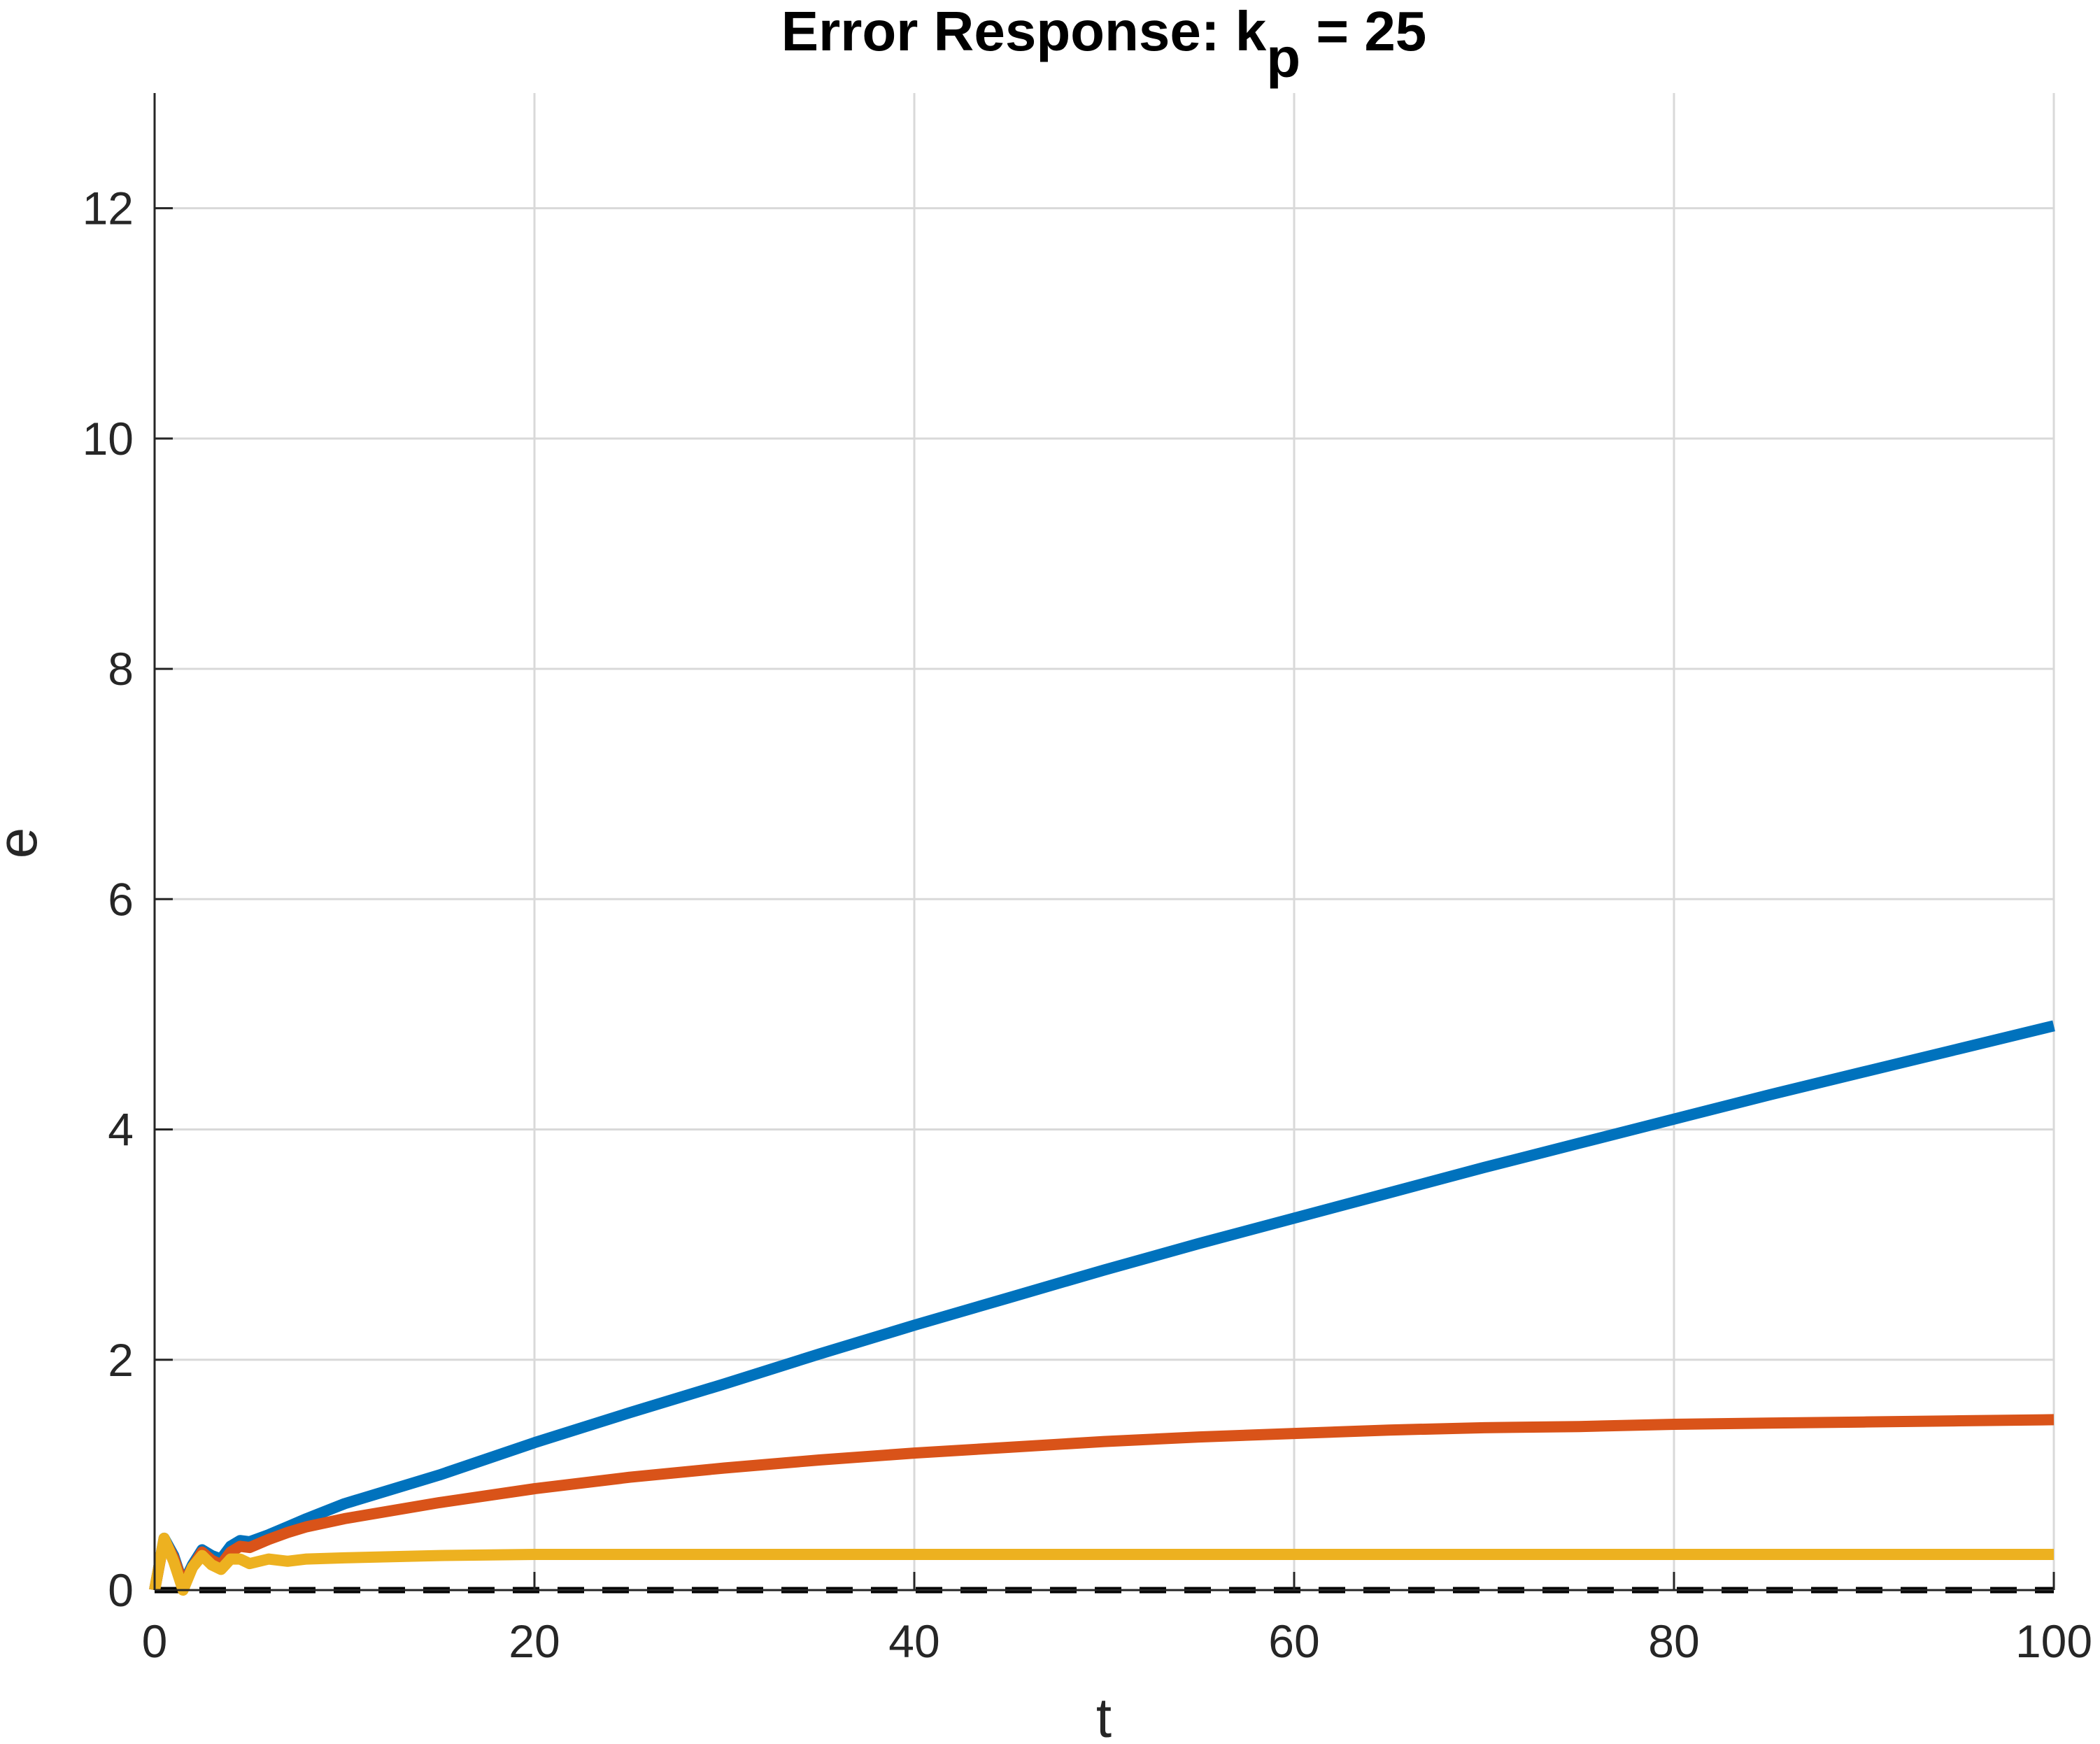 The image size is (2100, 1744). Describe the element at coordinates (2053, 1641) in the screenshot. I see `x-tick-label: 100` at that location.